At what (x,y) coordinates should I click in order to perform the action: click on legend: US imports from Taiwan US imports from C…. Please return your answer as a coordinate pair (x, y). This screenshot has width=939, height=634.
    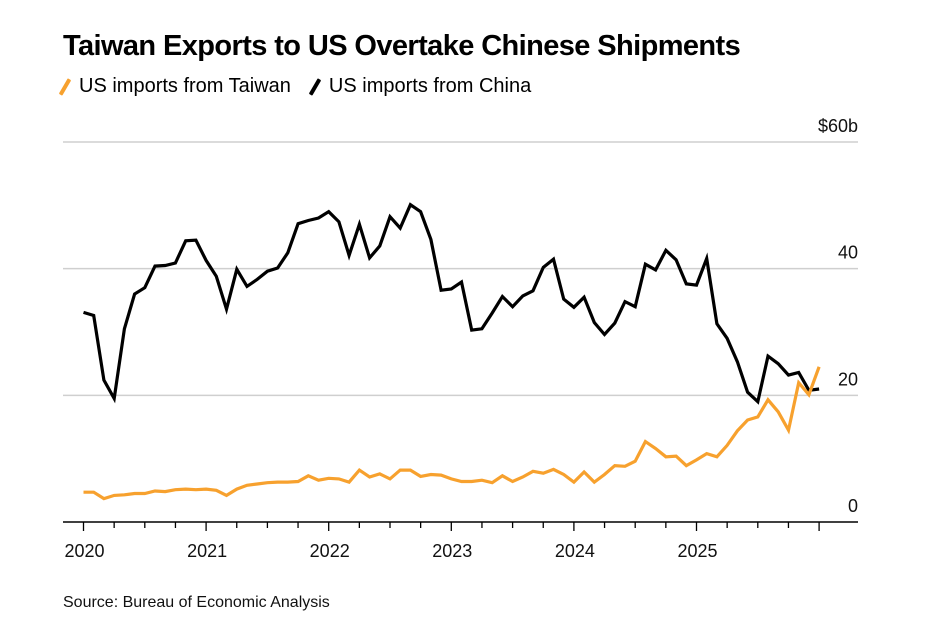
    Looking at the image, I should click on (305, 86).